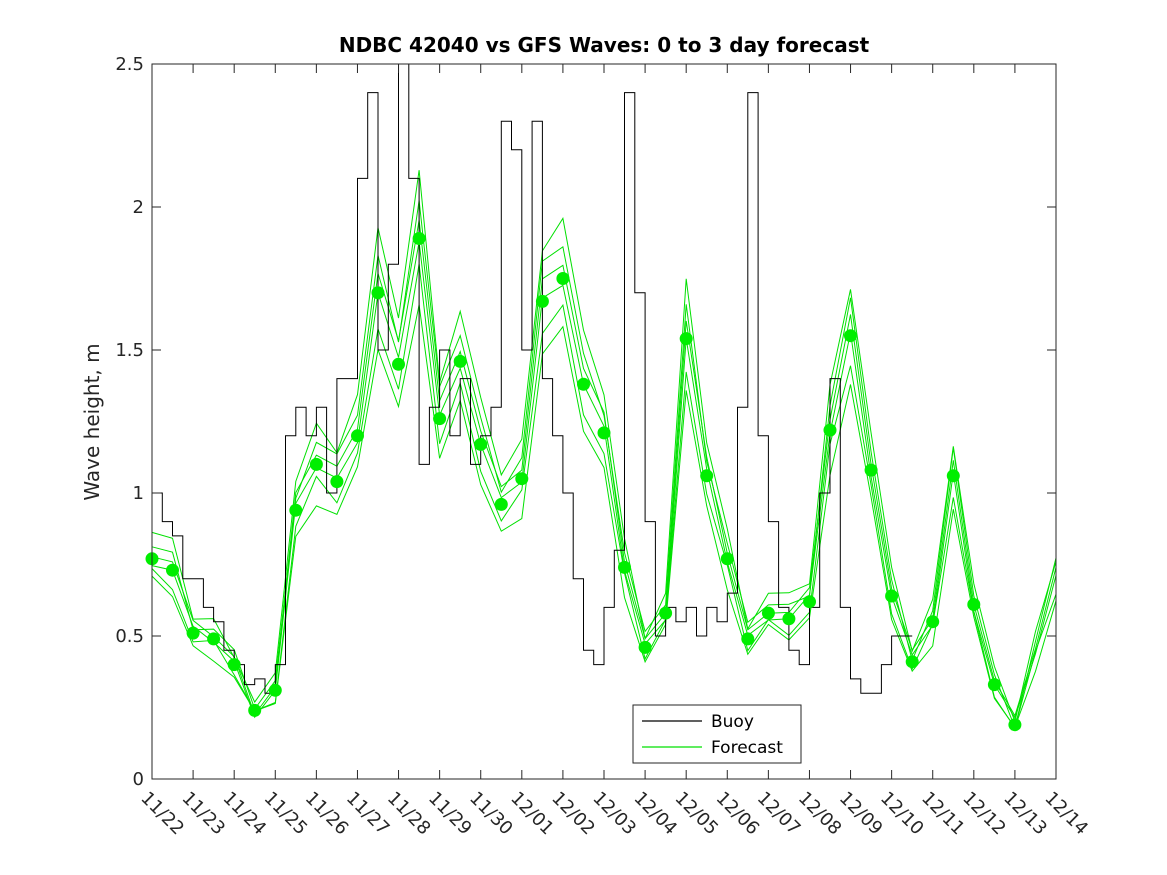  What do you see at coordinates (138, 493) in the screenshot?
I see `y-tick-label: 1` at bounding box center [138, 493].